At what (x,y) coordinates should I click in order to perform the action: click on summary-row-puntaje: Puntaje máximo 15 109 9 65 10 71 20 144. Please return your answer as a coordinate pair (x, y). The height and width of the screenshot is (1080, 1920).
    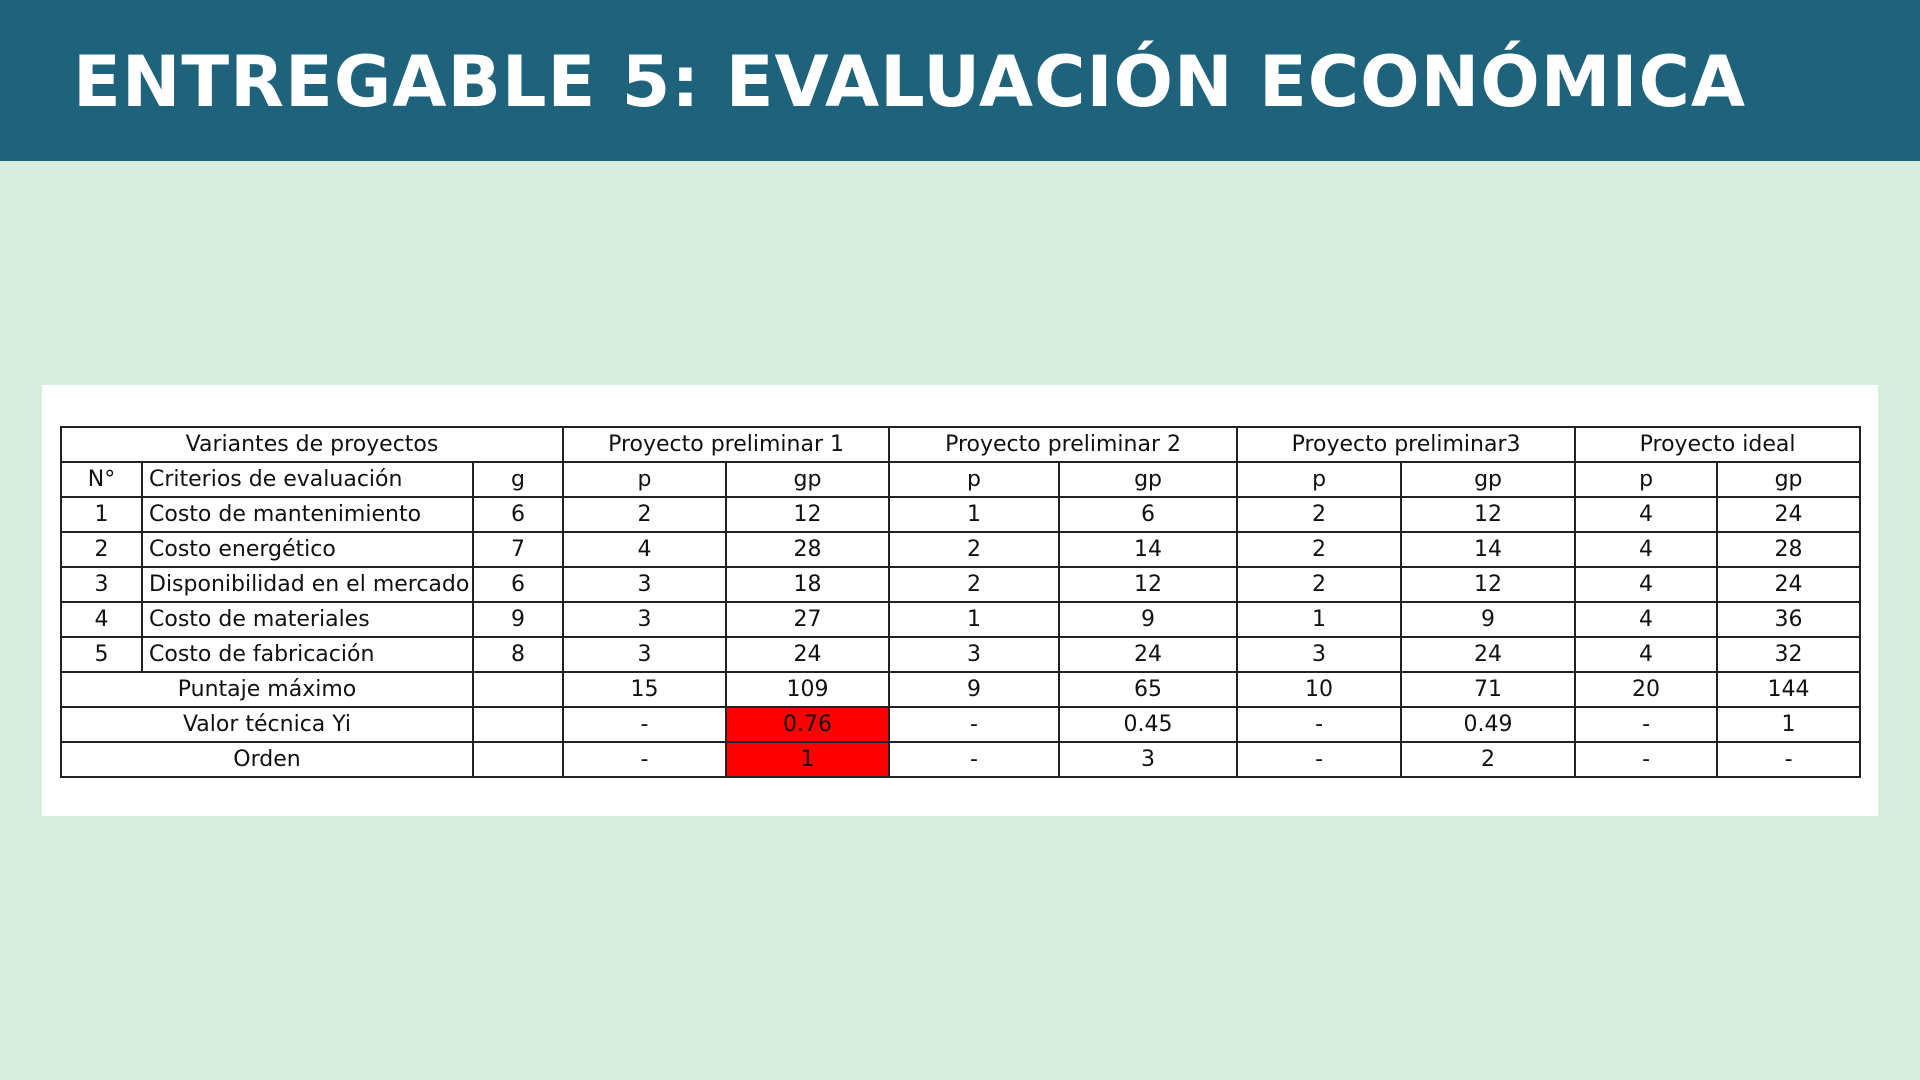
    Looking at the image, I should click on (961, 689).